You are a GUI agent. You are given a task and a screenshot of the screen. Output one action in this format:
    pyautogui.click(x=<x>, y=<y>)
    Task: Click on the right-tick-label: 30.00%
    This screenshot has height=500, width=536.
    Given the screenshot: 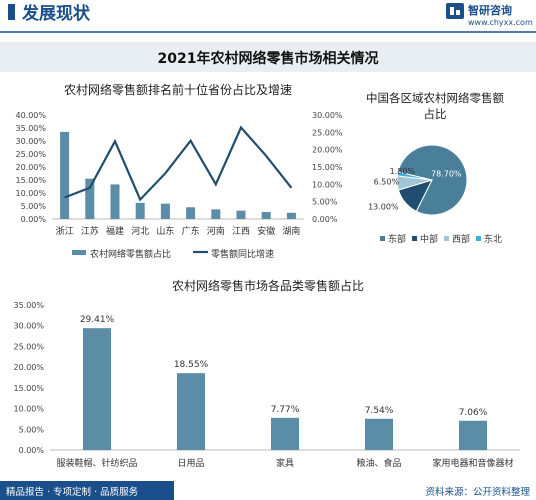 What is the action you would take?
    pyautogui.click(x=327, y=115)
    